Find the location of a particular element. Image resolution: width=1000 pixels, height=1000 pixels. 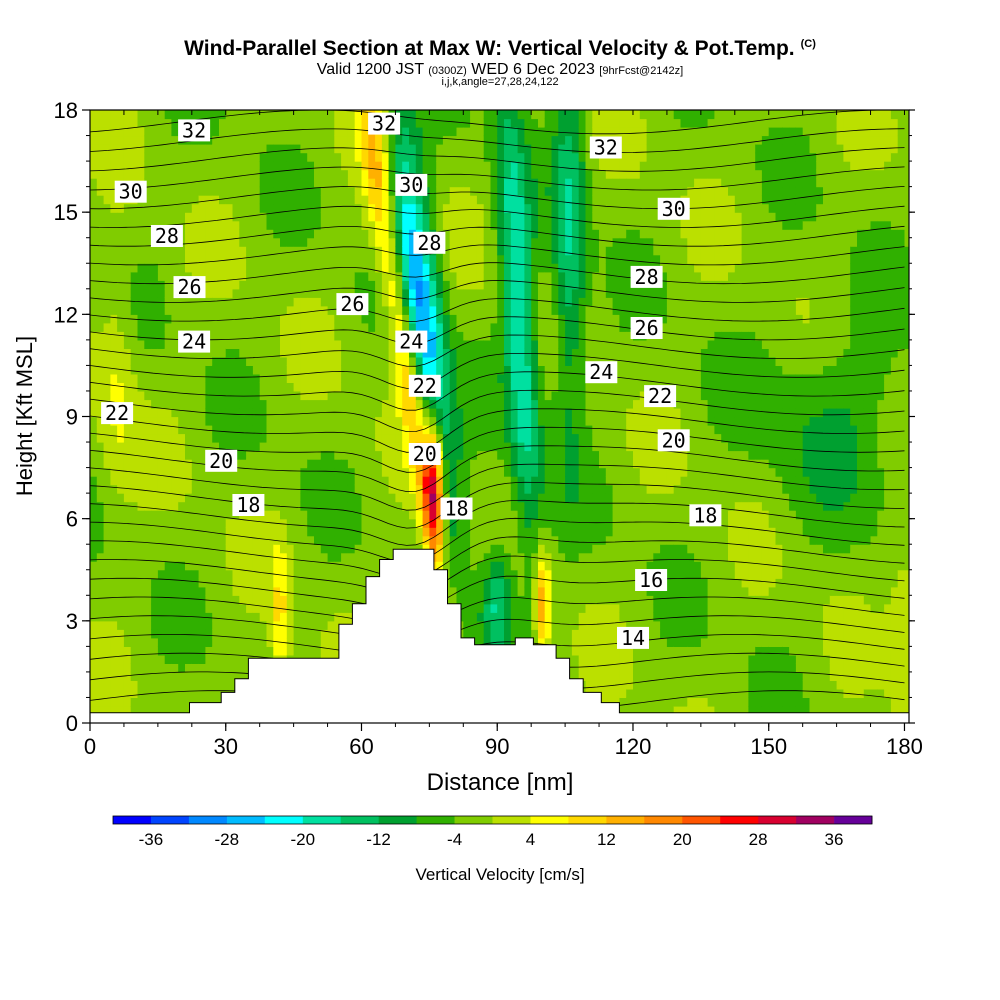

y-tick-label: 0 is located at coordinates (72, 723).